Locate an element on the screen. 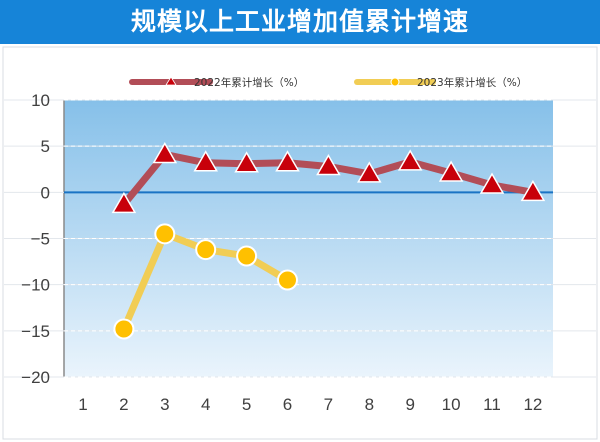 The height and width of the screenshot is (442, 600). x-tick-label: 11 is located at coordinates (492, 404).